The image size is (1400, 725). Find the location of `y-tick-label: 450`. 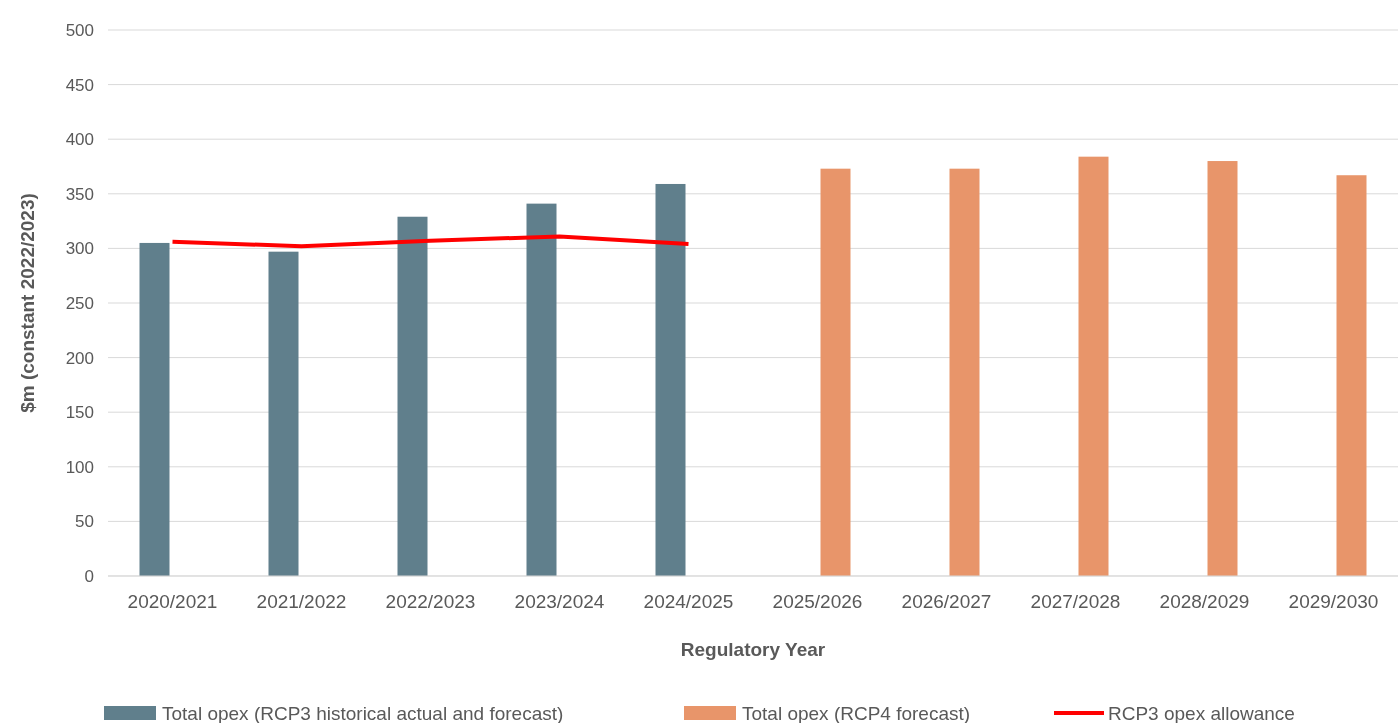

y-tick-label: 450 is located at coordinates (79, 85).